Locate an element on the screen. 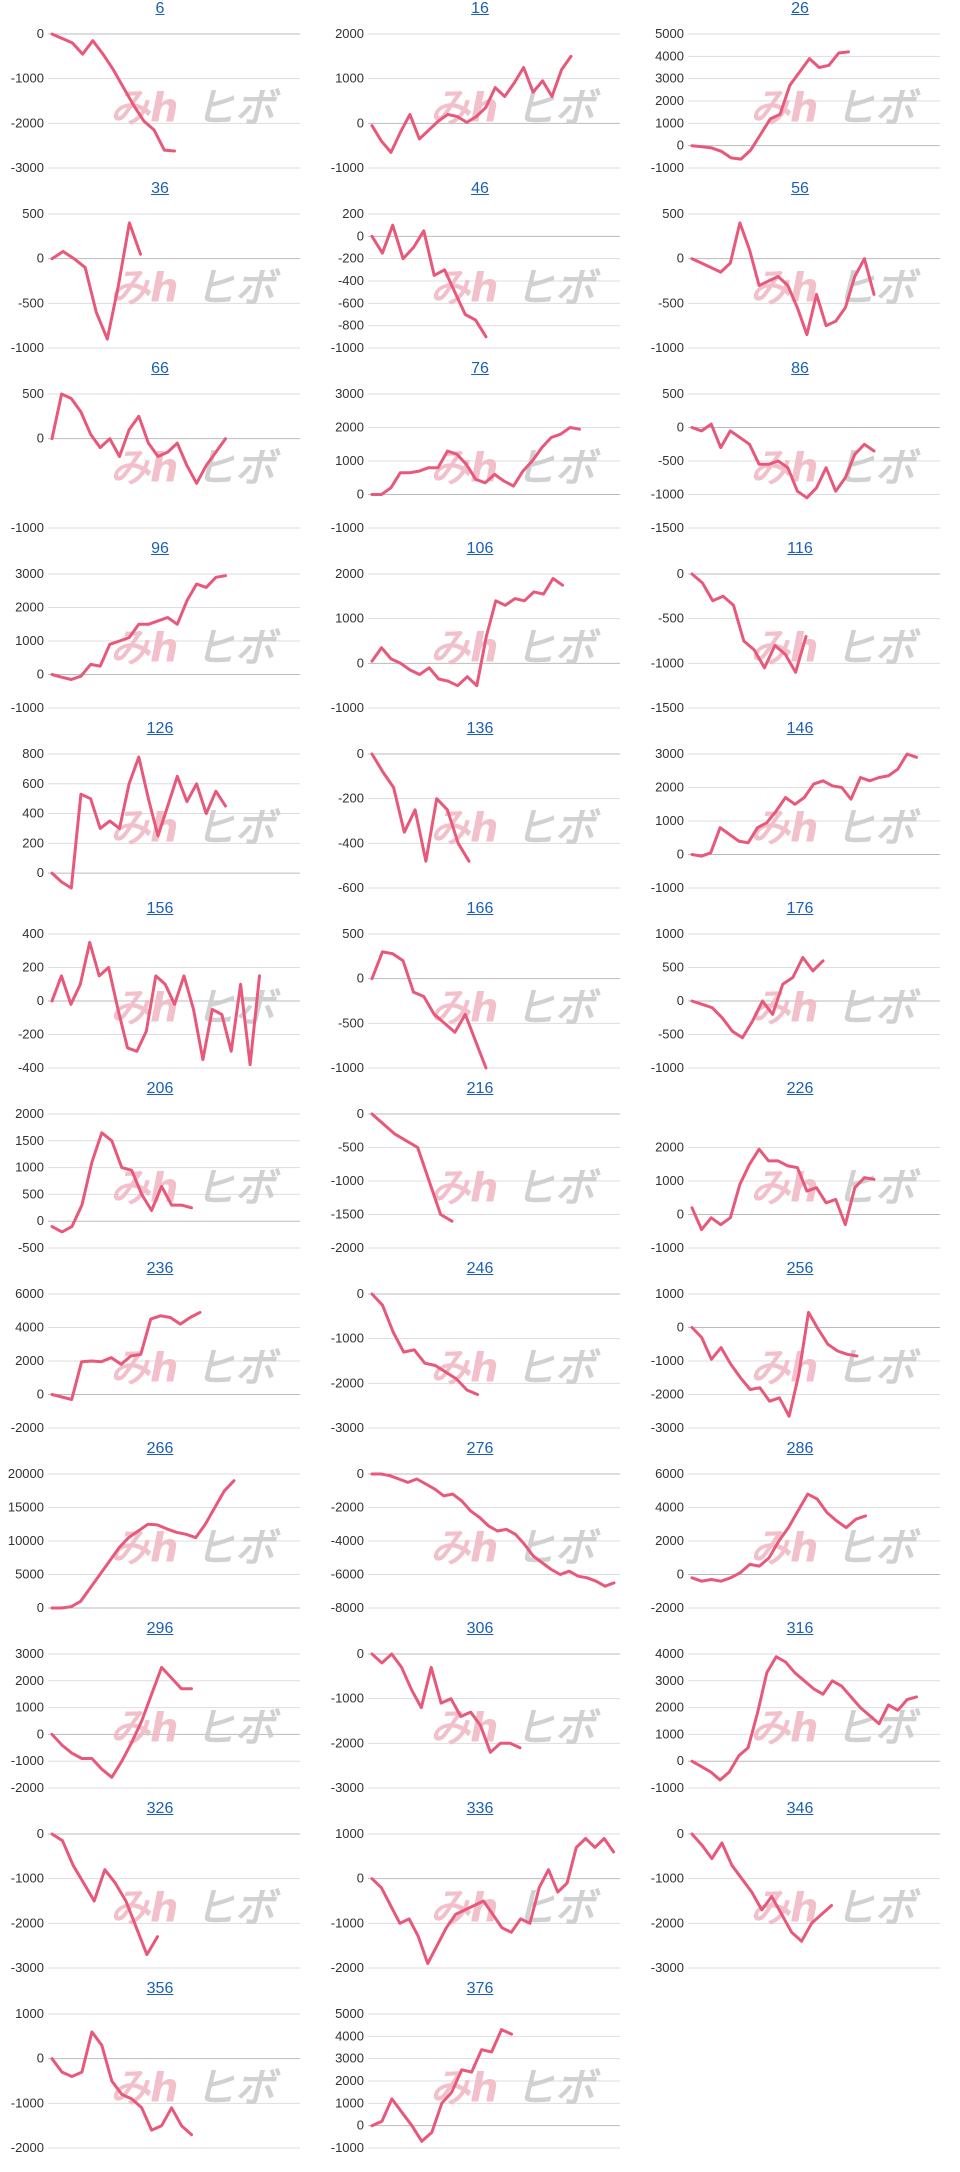 The height and width of the screenshot is (2172, 960). chart-title-link: 306 is located at coordinates (480, 1628).